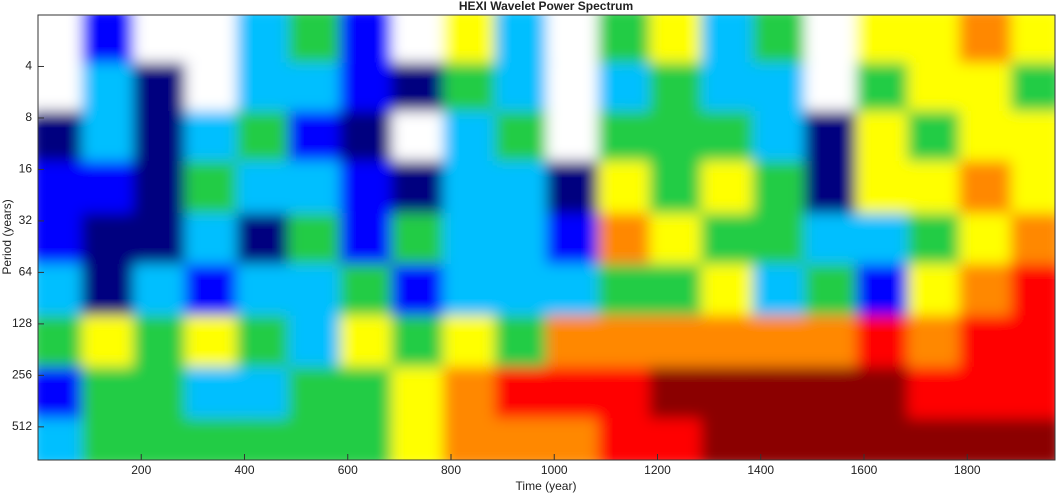  Describe the element at coordinates (22, 426) in the screenshot. I see `y-tick-label: 512` at that location.